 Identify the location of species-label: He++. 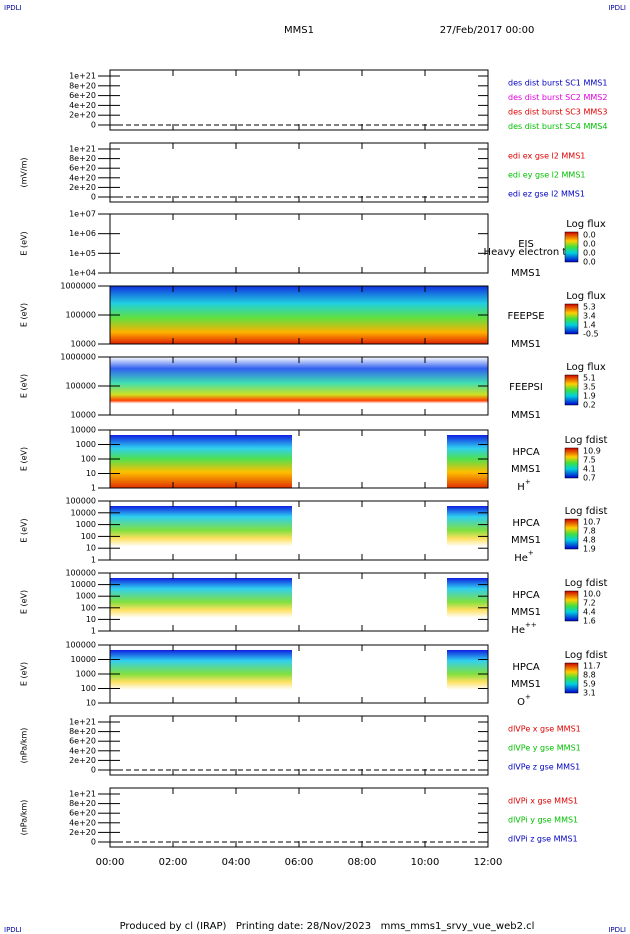
(524, 628).